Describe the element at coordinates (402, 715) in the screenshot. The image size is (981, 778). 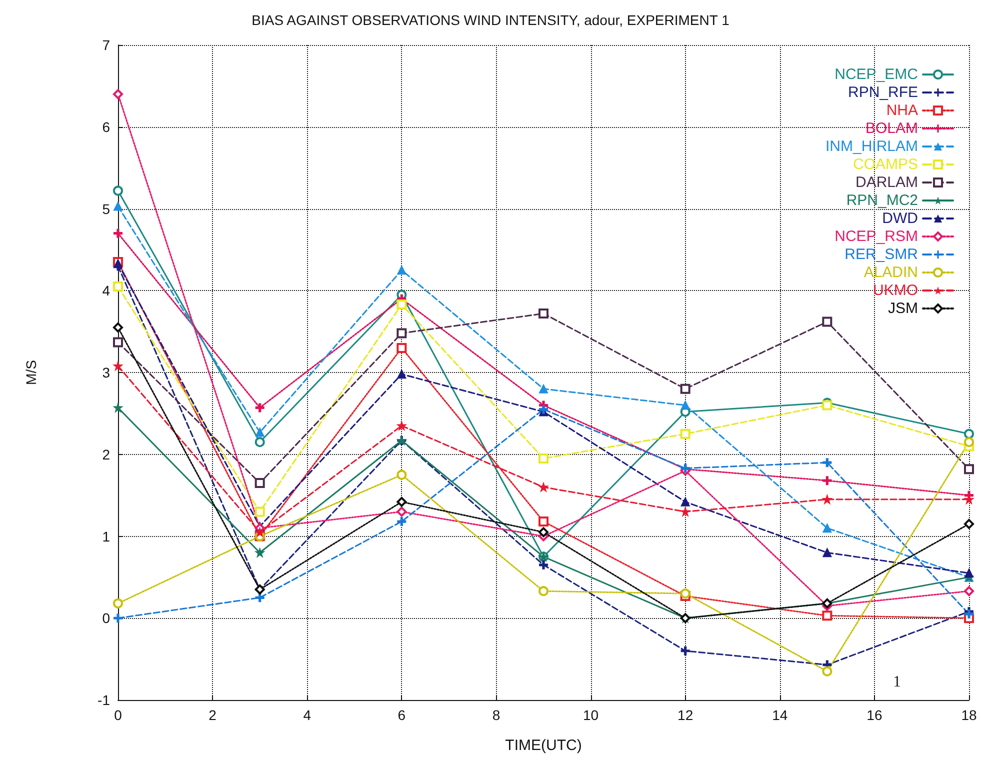
I see `x-tick-label: 6` at that location.